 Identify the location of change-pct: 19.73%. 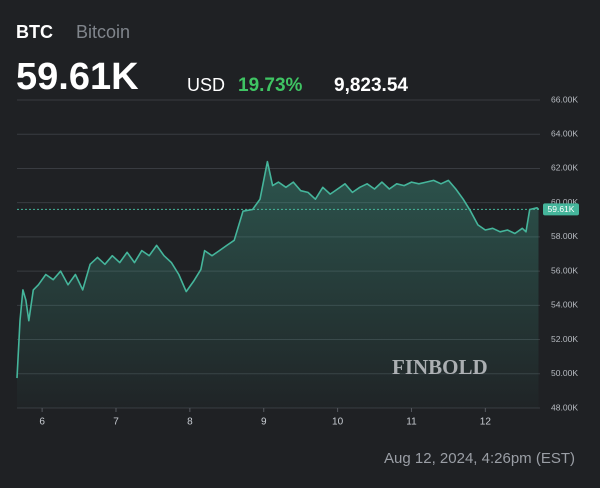
(270, 85).